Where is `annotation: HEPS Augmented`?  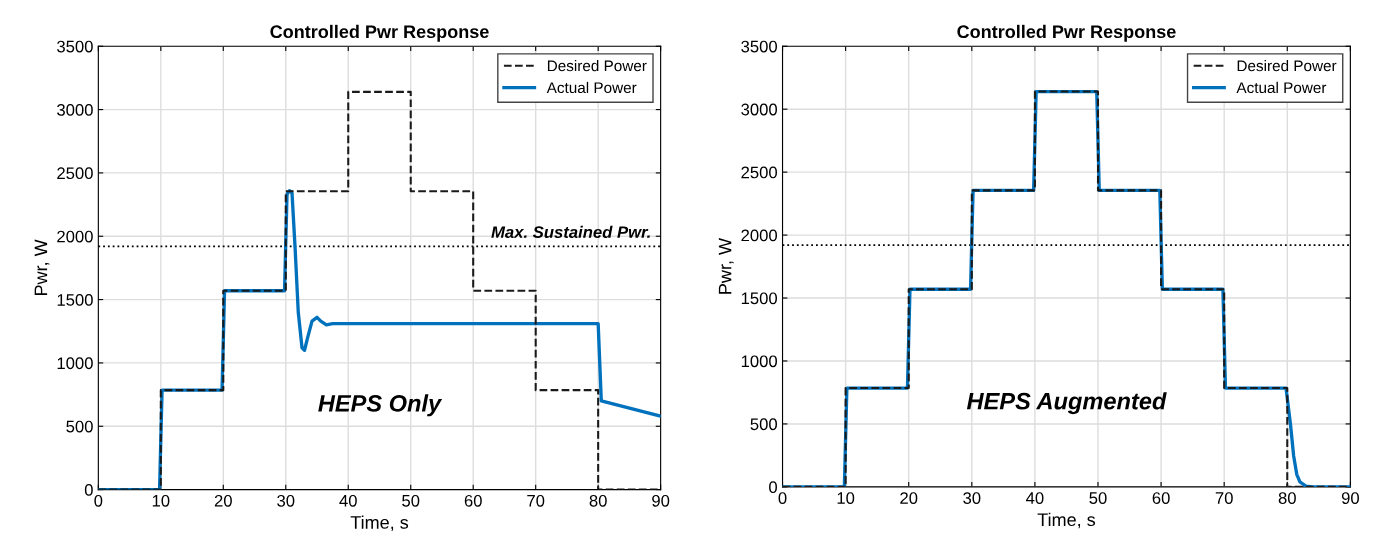
annotation: HEPS Augmented is located at coordinates (1066, 403).